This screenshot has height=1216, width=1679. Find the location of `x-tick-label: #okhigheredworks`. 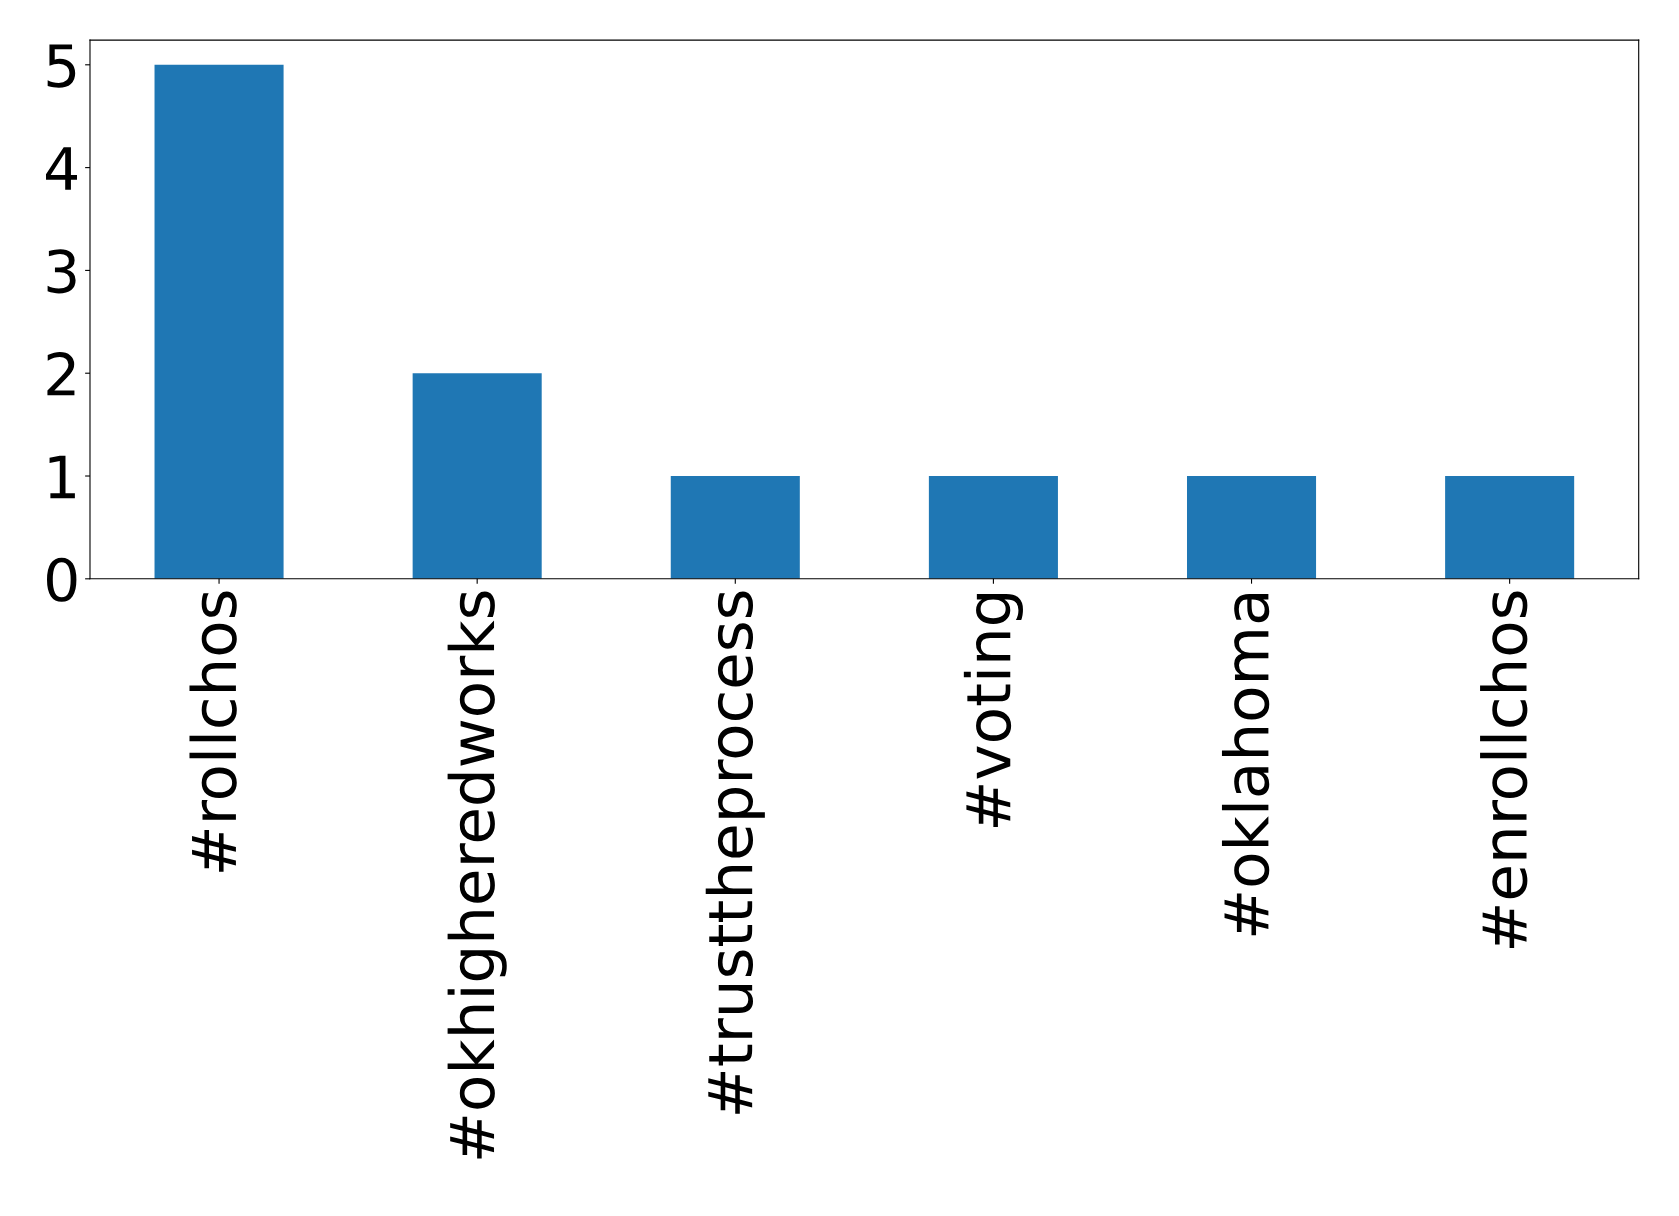

x-tick-label: #okhigheredworks is located at coordinates (477, 875).